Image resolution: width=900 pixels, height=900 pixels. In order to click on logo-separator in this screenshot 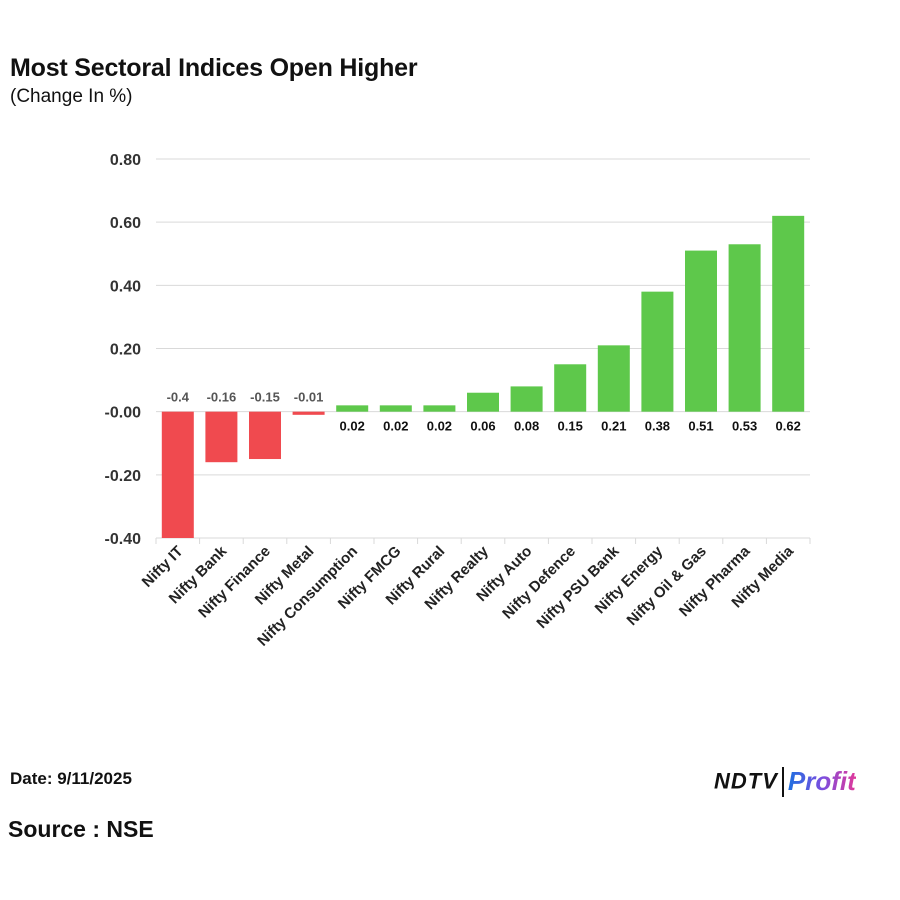, I will do `click(782, 781)`.